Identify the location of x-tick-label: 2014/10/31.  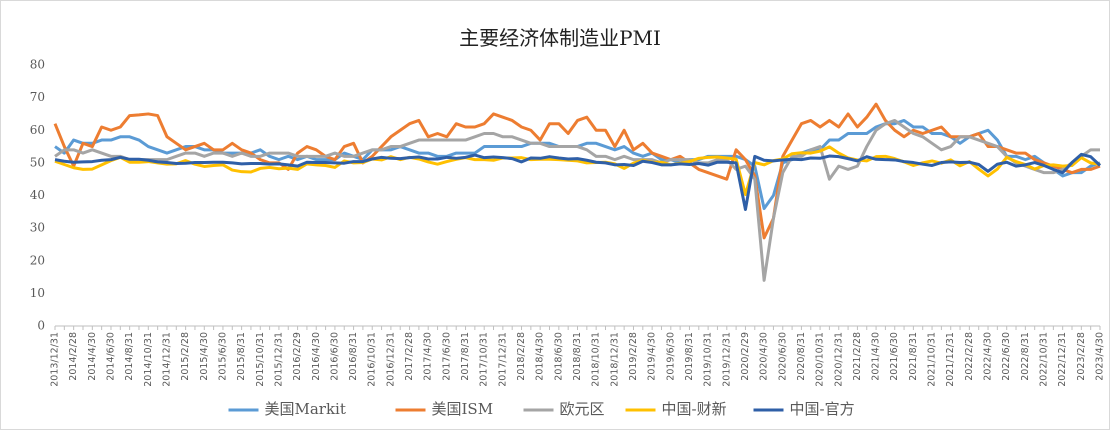
(148, 359).